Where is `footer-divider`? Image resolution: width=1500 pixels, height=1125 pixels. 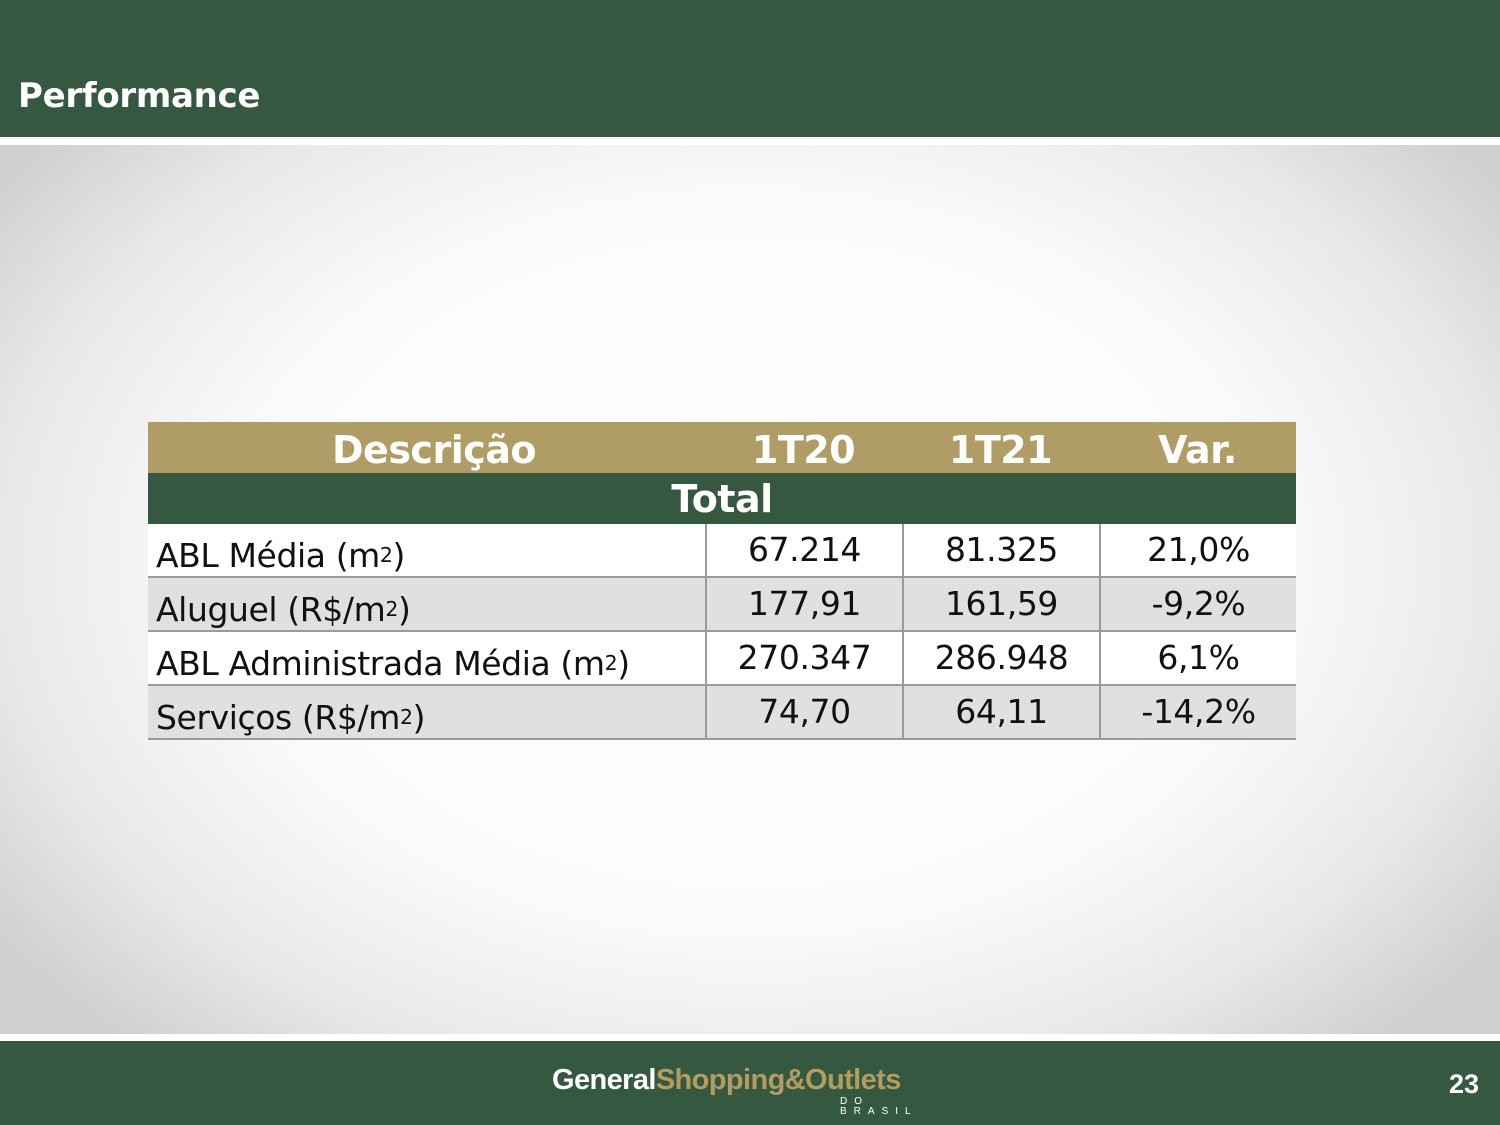 footer-divider is located at coordinates (750, 1037).